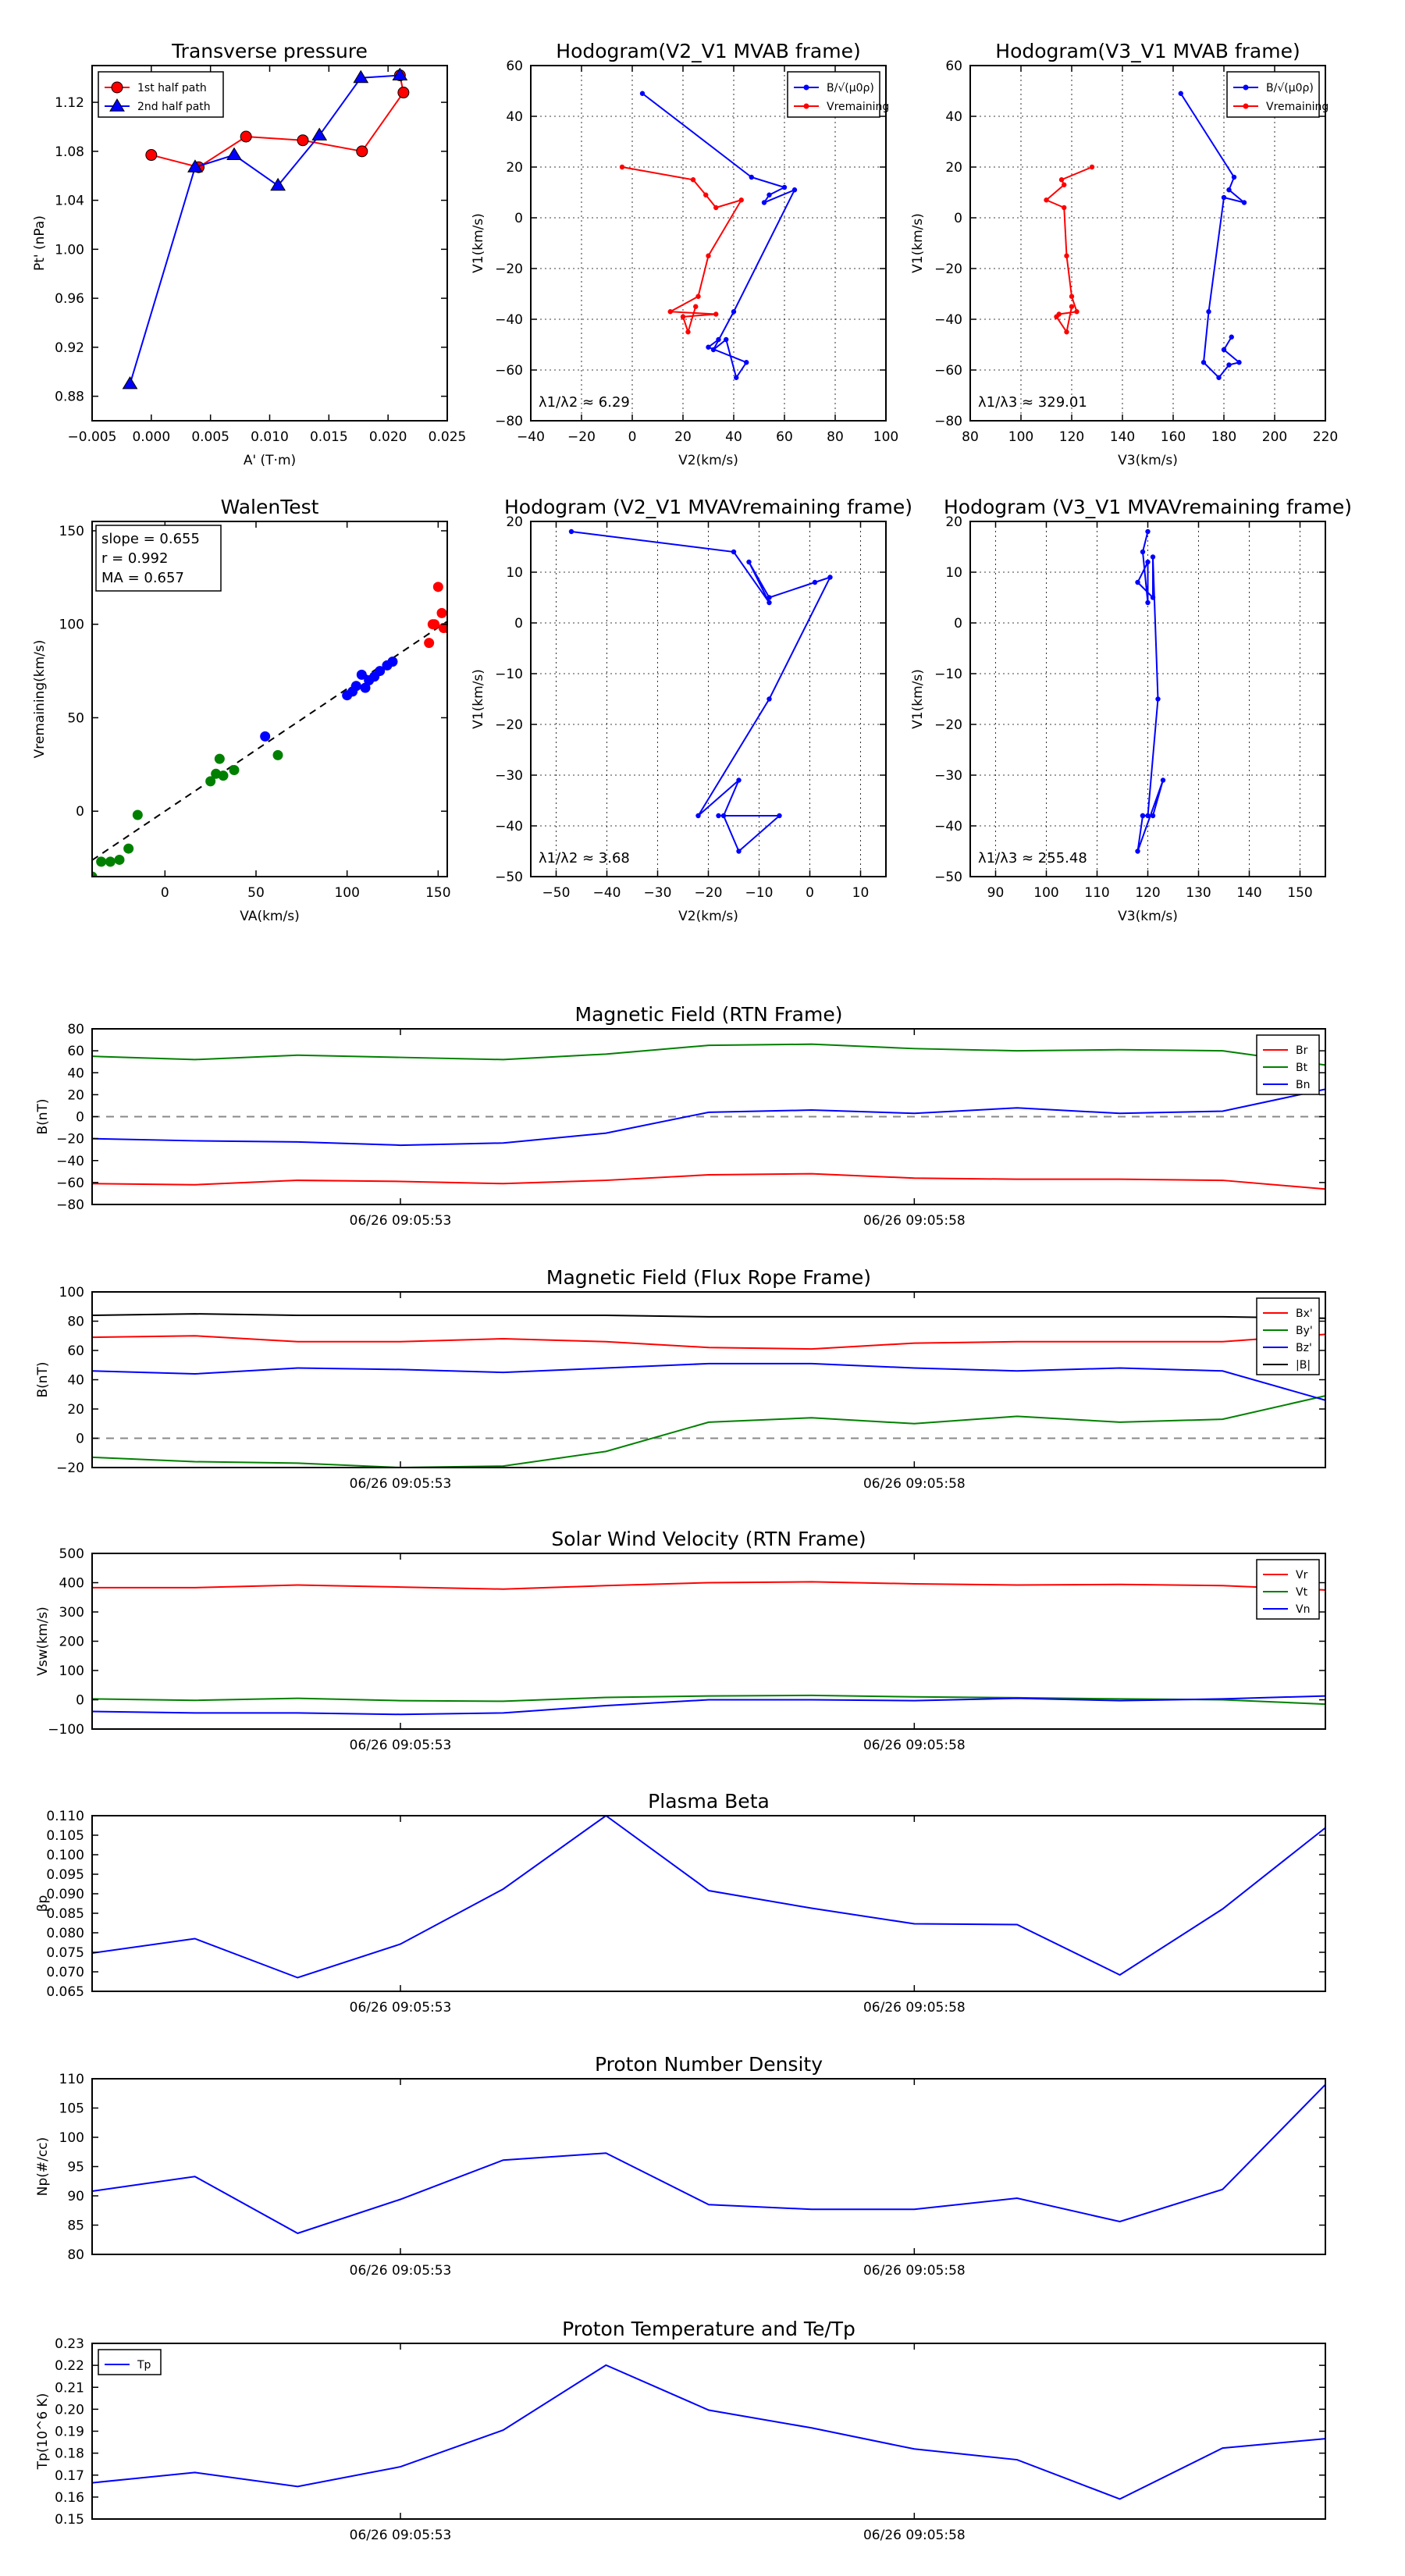  Describe the element at coordinates (954, 117) in the screenshot. I see `h13-ytick-label: 40` at that location.